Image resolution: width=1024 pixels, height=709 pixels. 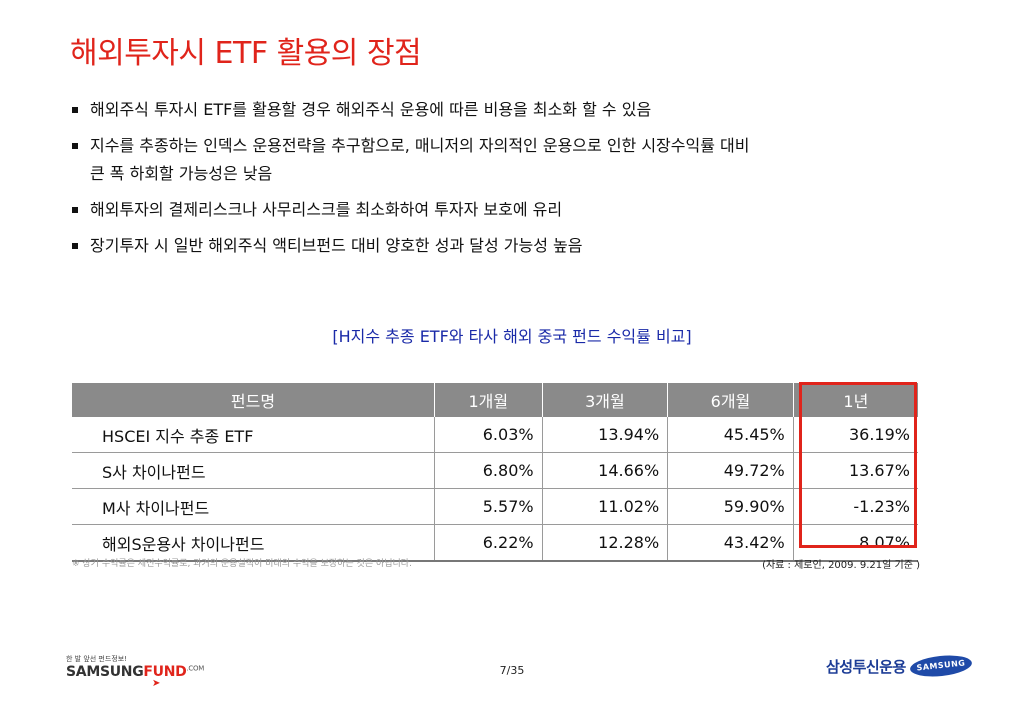 I want to click on return-cell: 6.22%, so click(x=488, y=543).